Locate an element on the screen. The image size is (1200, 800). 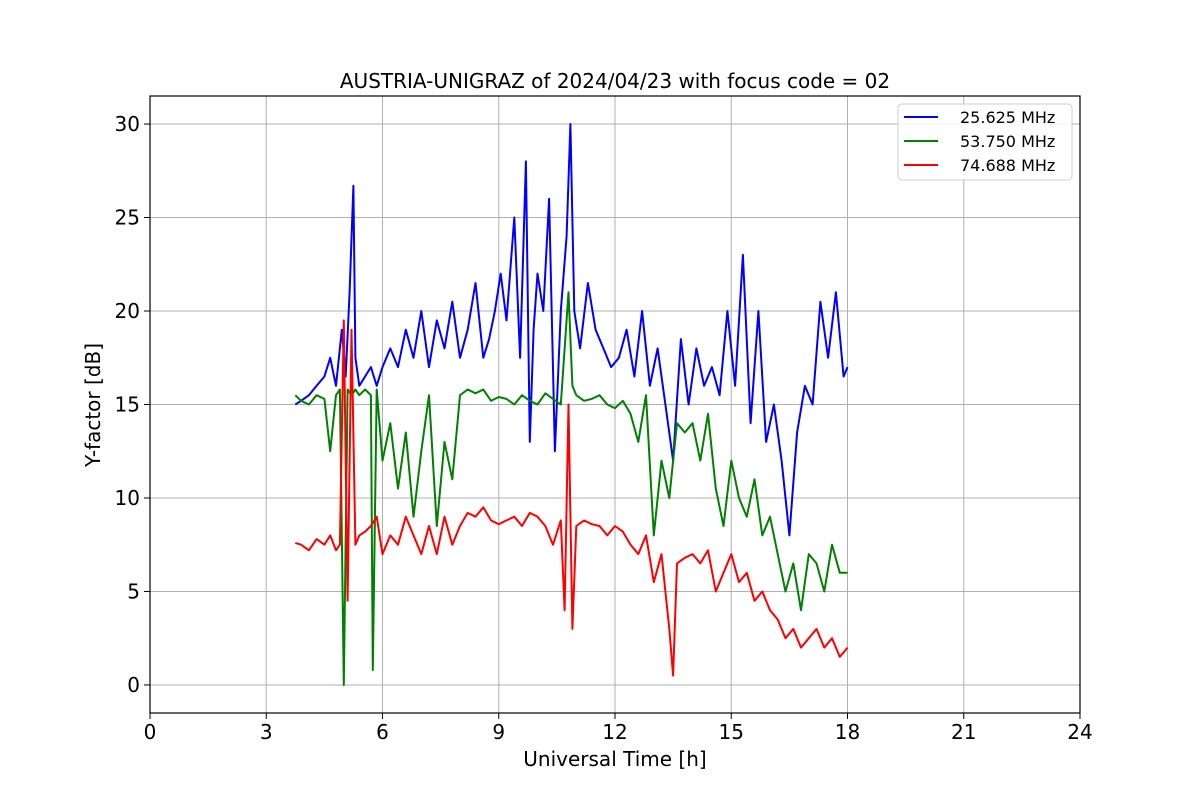
legend-box is located at coordinates (985, 142).